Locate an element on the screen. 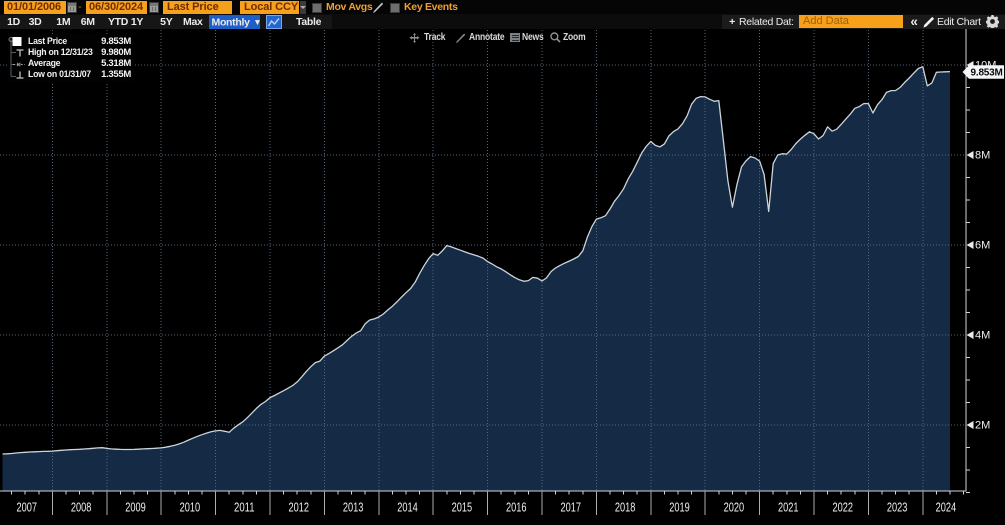 This screenshot has width=1005, height=525. svg-text: 2017 is located at coordinates (570, 508).